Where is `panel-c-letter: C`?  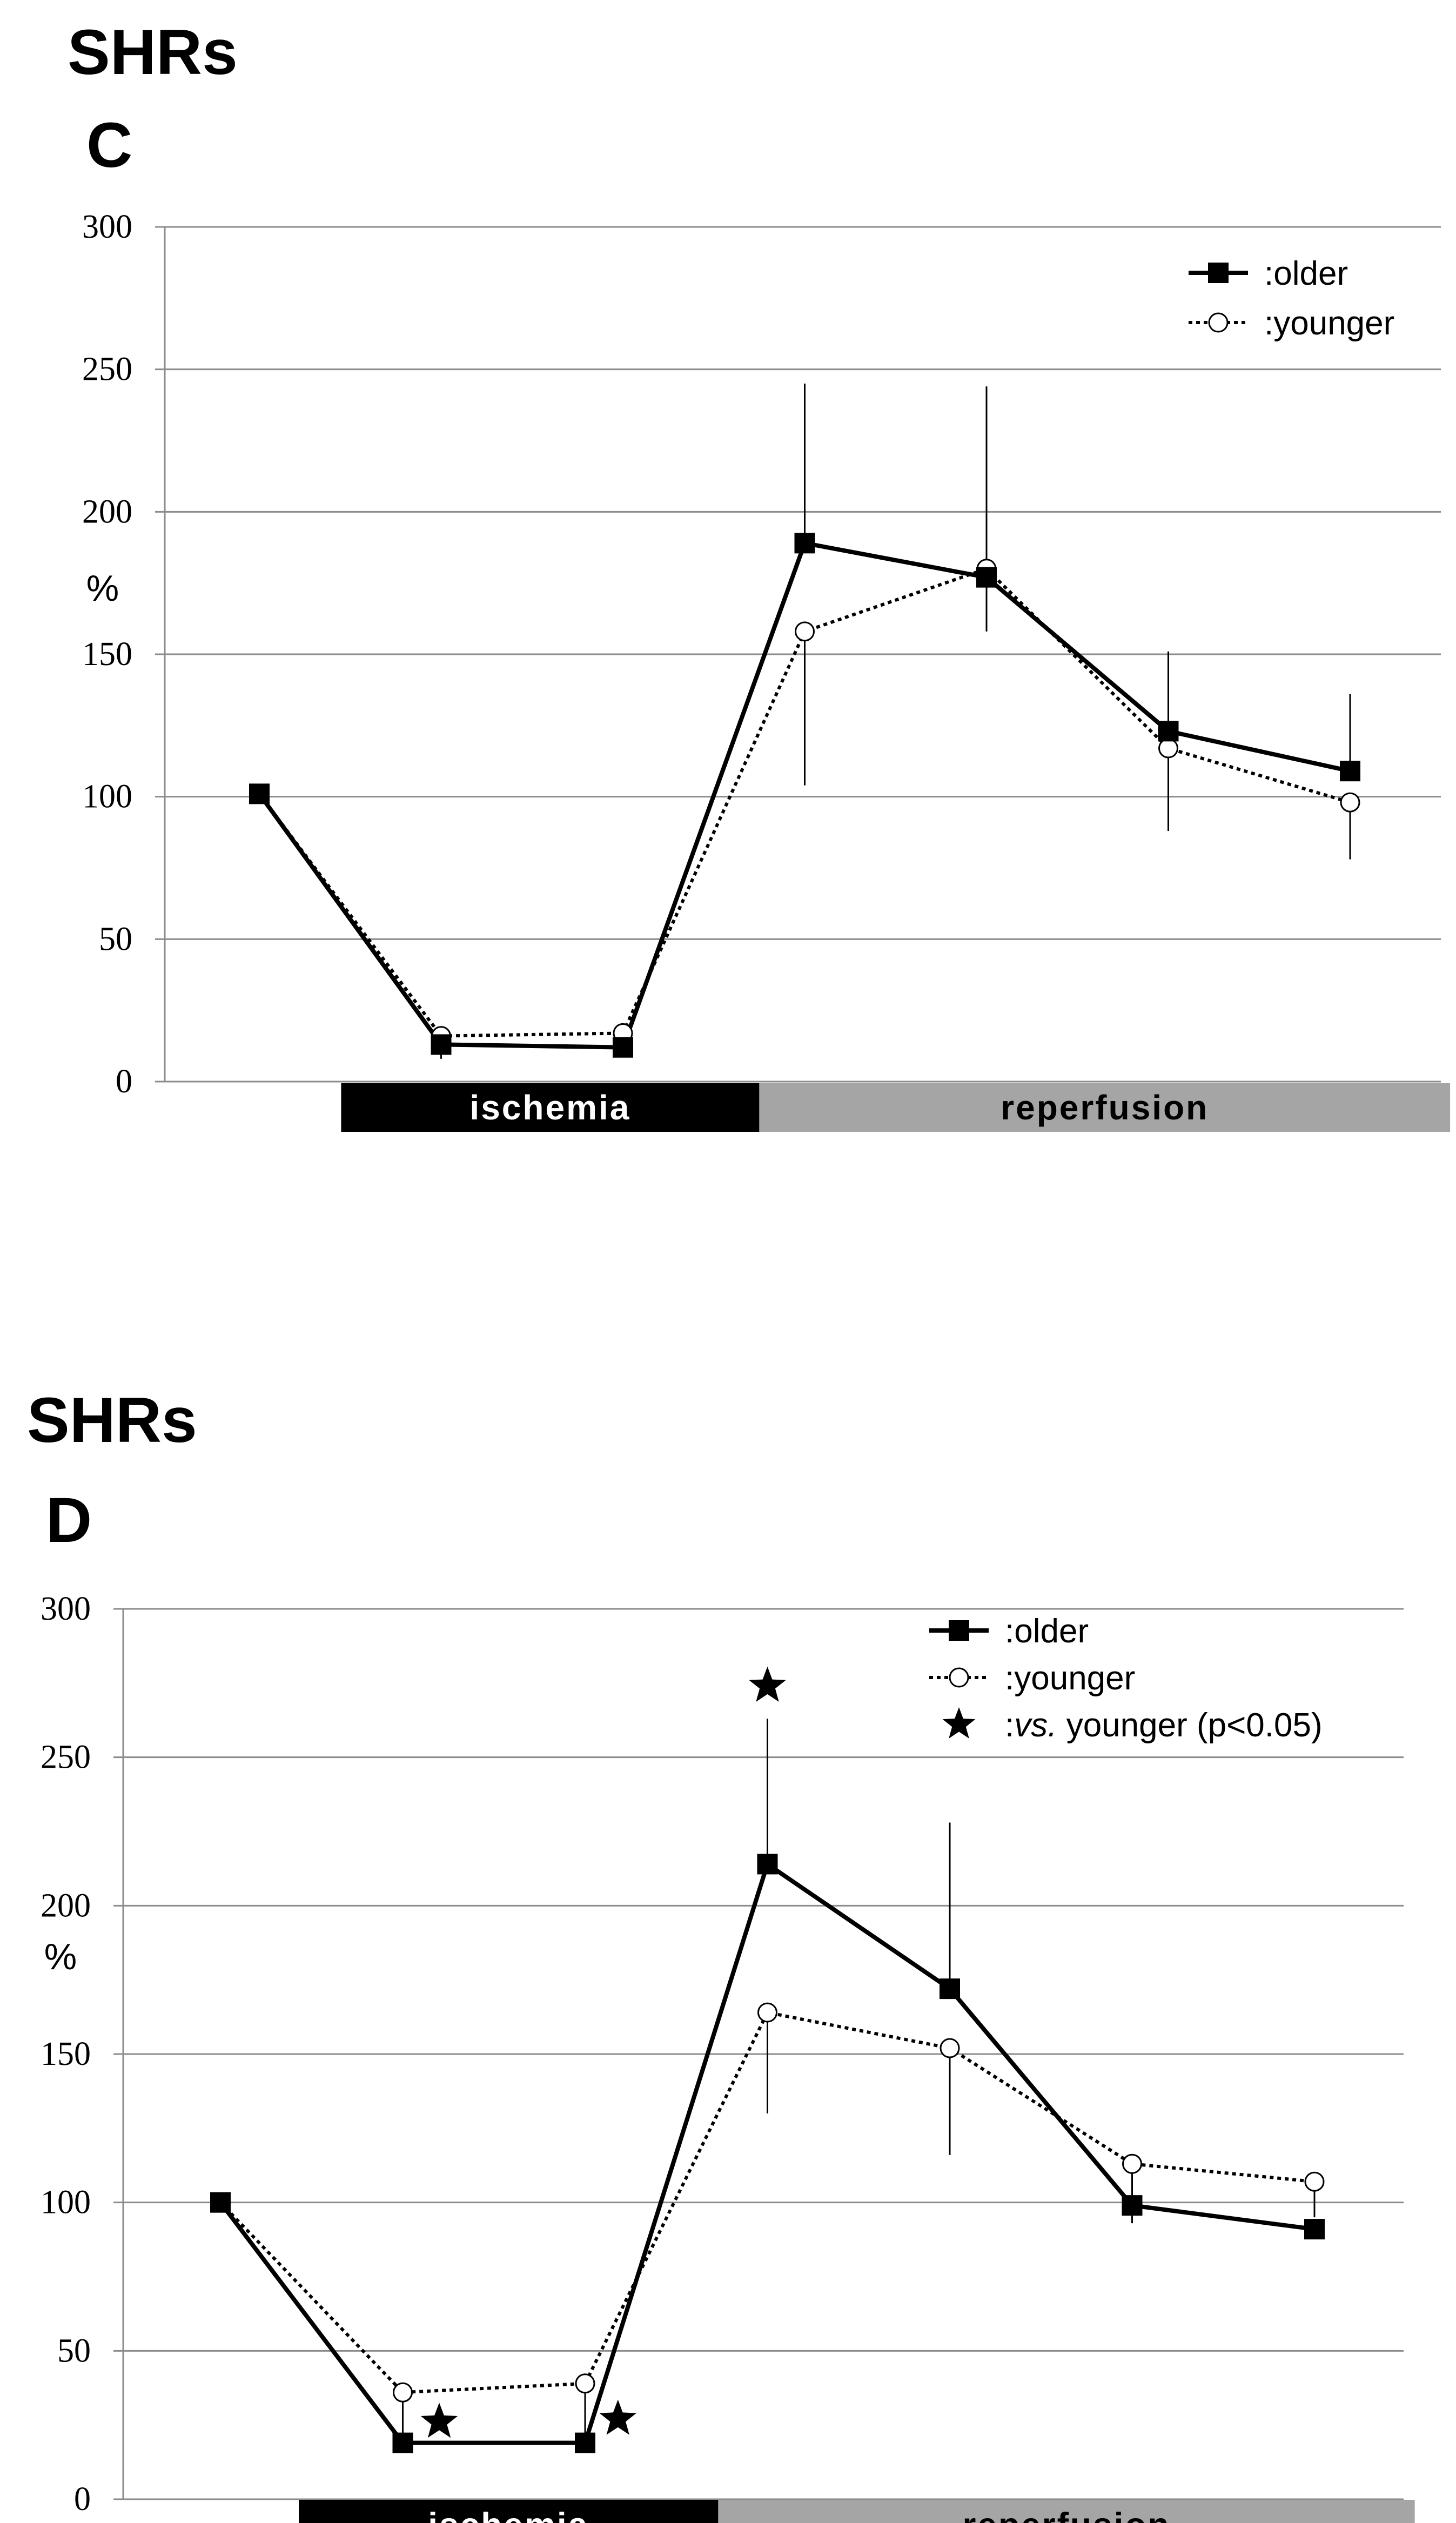
panel-c-letter: C is located at coordinates (109, 145).